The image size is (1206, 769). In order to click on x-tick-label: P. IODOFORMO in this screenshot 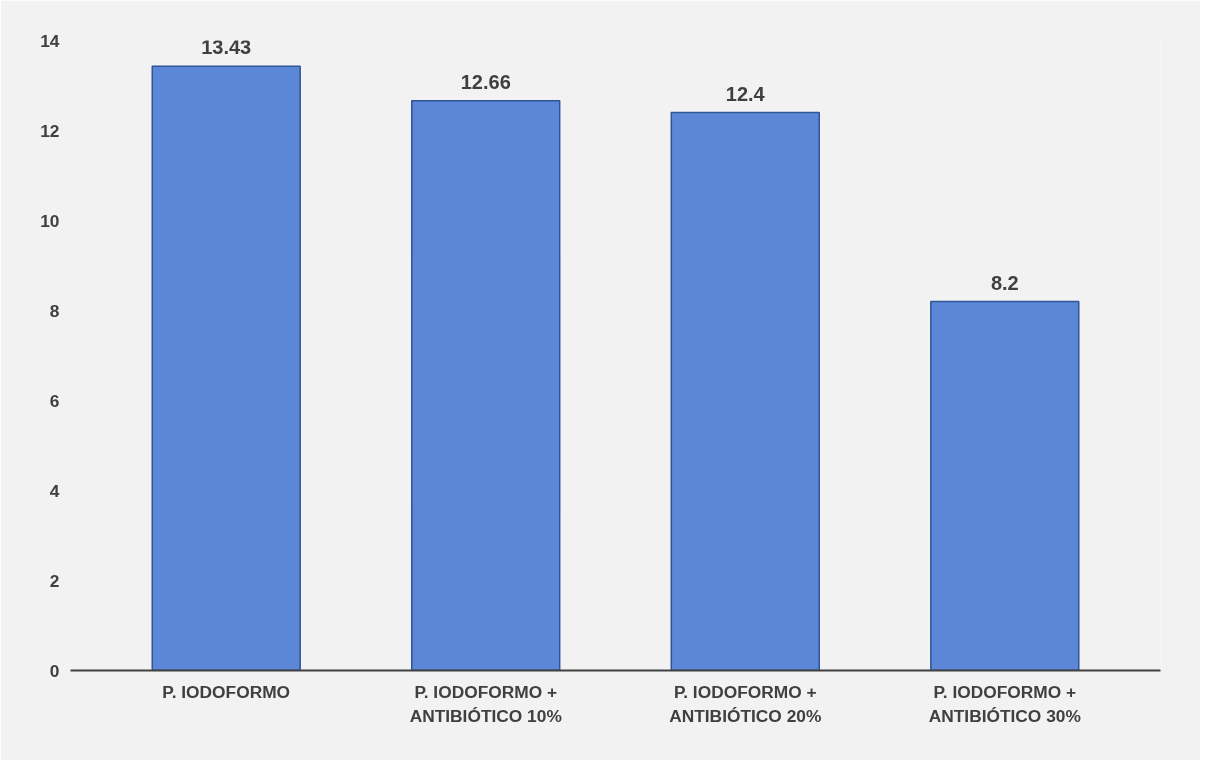, I will do `click(226, 691)`.